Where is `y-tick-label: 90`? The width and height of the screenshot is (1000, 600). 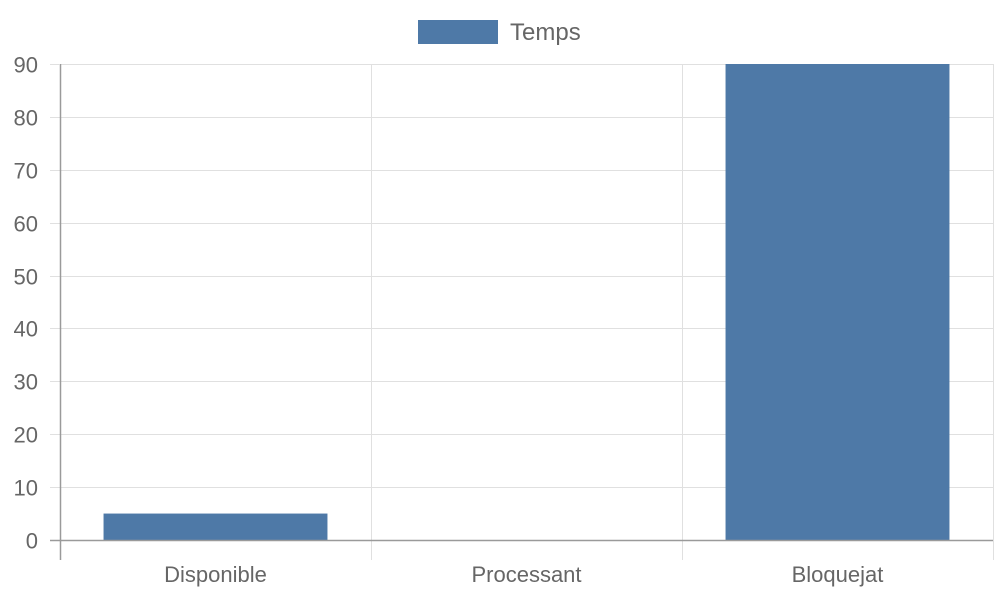 y-tick-label: 90 is located at coordinates (26, 65).